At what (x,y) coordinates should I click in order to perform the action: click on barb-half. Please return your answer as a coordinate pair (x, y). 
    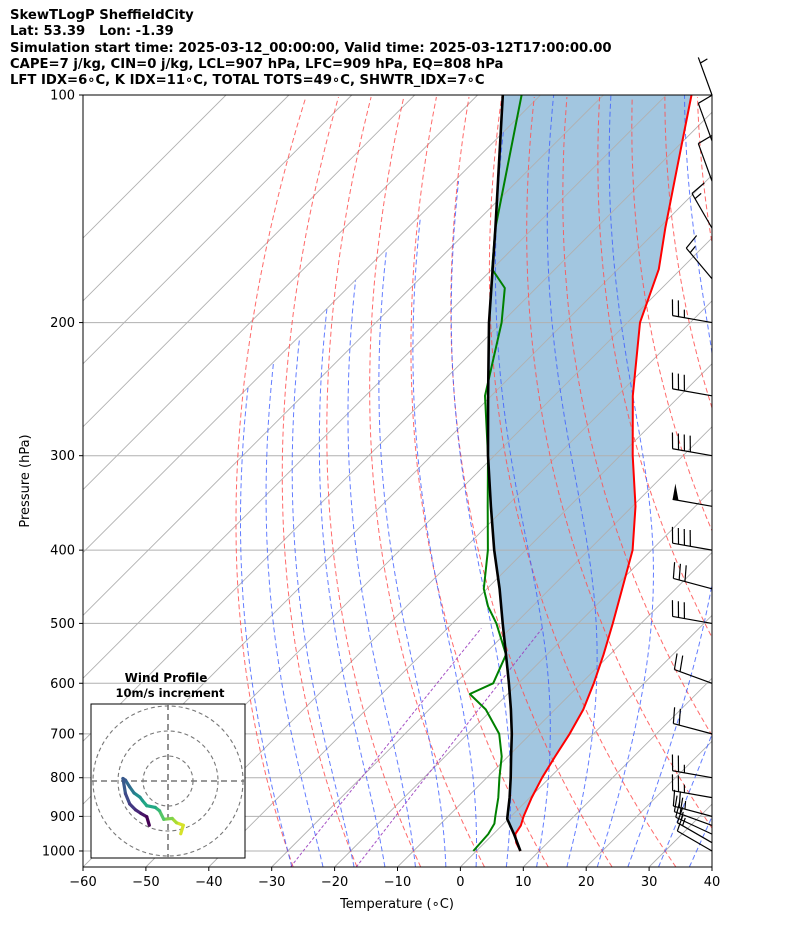
    Looking at the image, I should click on (685, 805).